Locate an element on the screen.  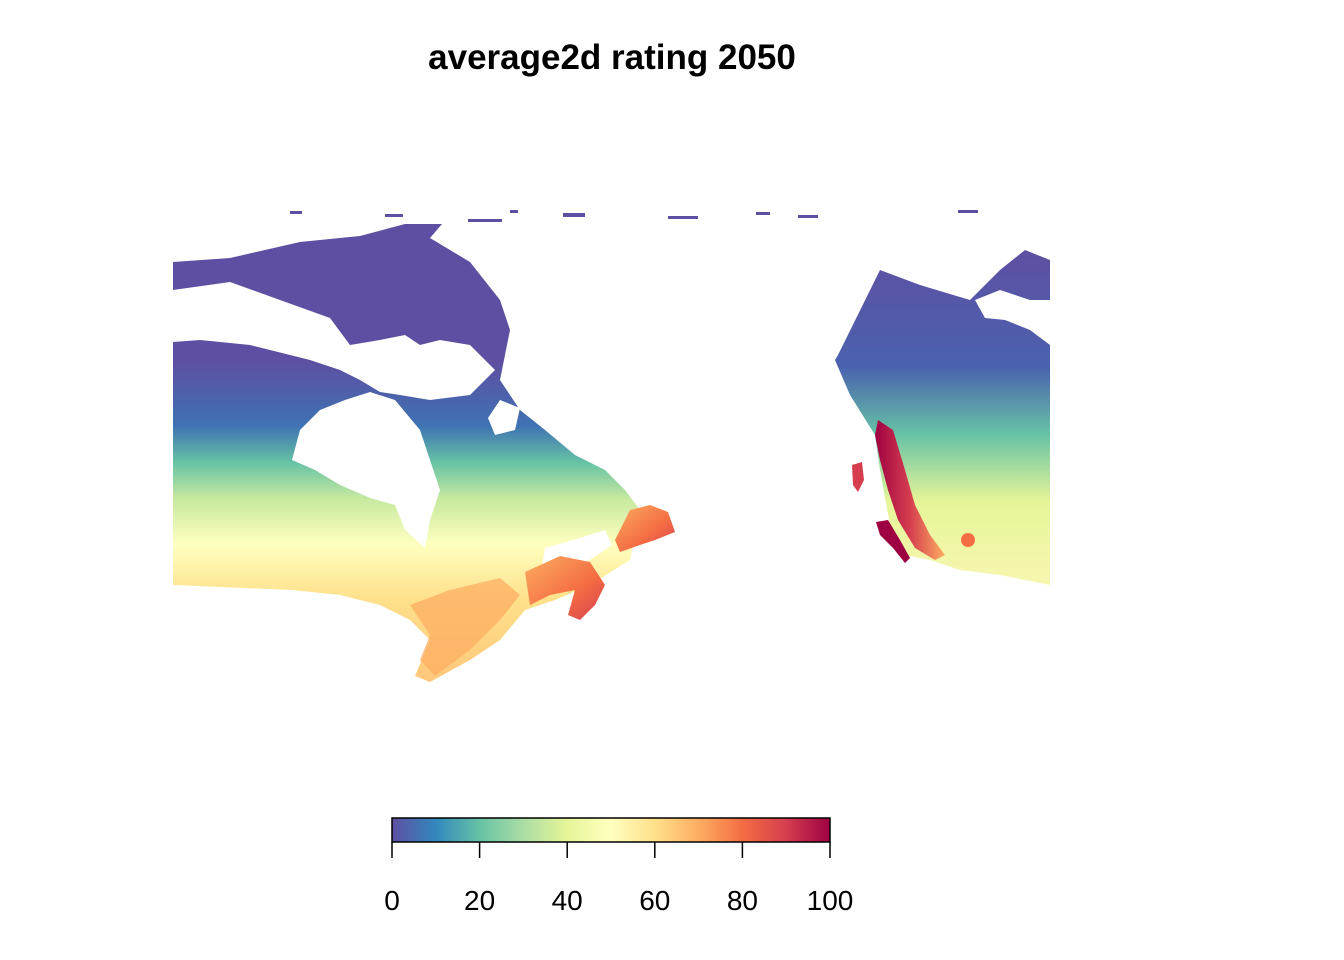
arctic-islands is located at coordinates (634, 216).